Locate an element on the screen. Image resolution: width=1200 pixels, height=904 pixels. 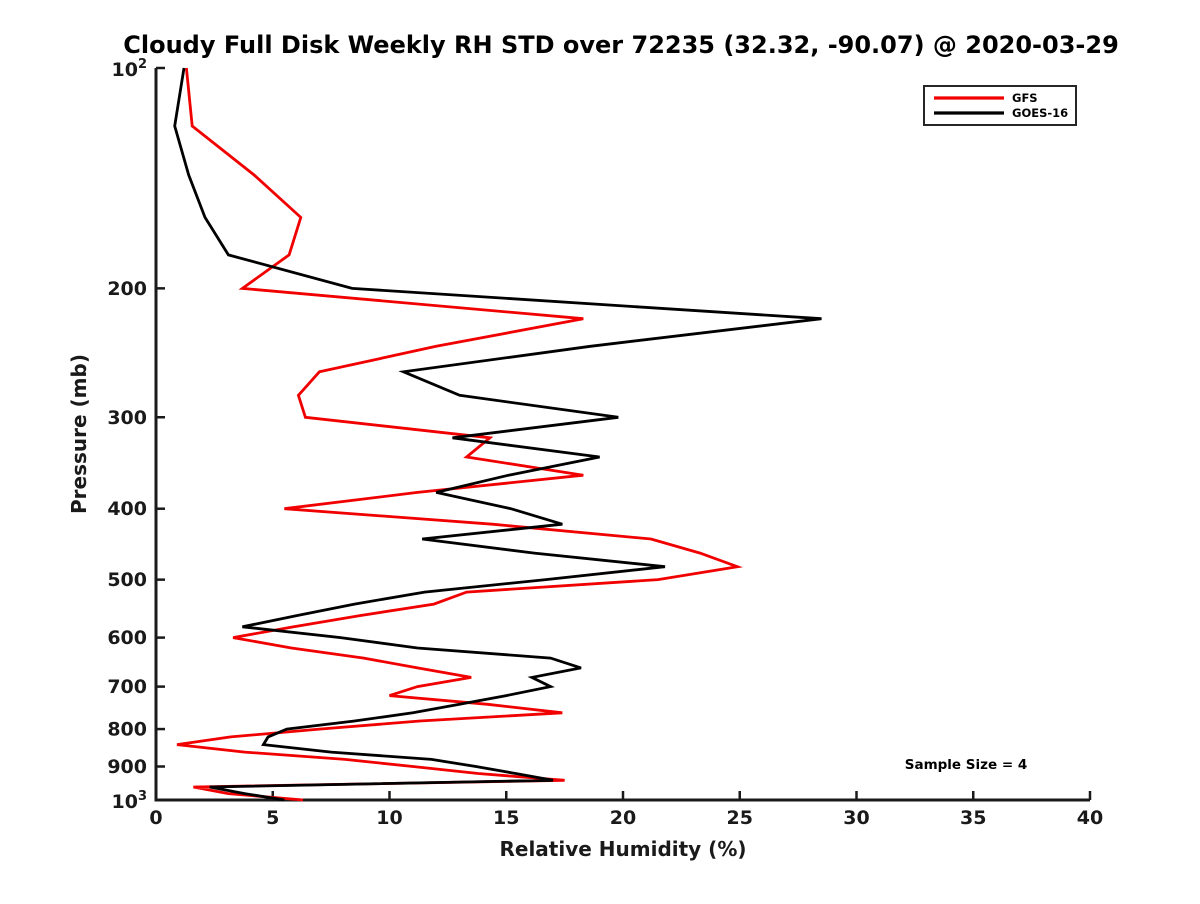
x-tick-label: 10 is located at coordinates (389, 818).